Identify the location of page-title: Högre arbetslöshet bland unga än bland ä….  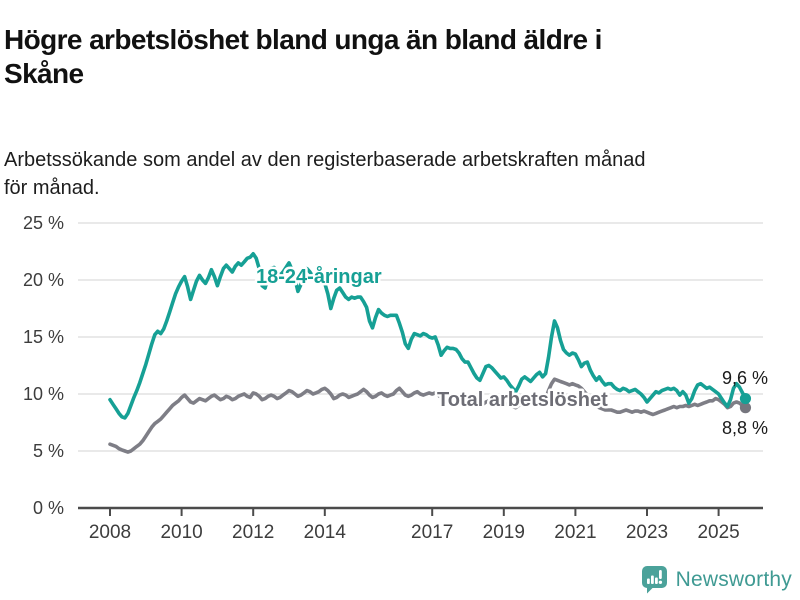
(400, 57).